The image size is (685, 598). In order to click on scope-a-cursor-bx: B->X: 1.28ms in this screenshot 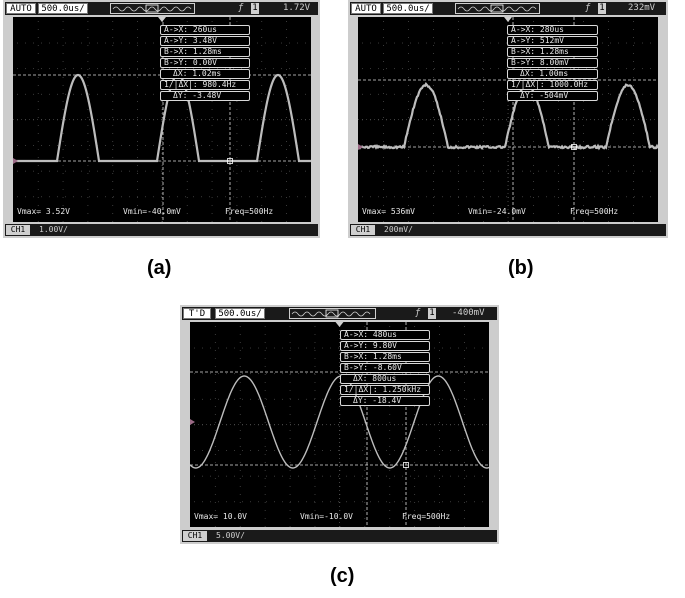, I will do `click(205, 52)`.